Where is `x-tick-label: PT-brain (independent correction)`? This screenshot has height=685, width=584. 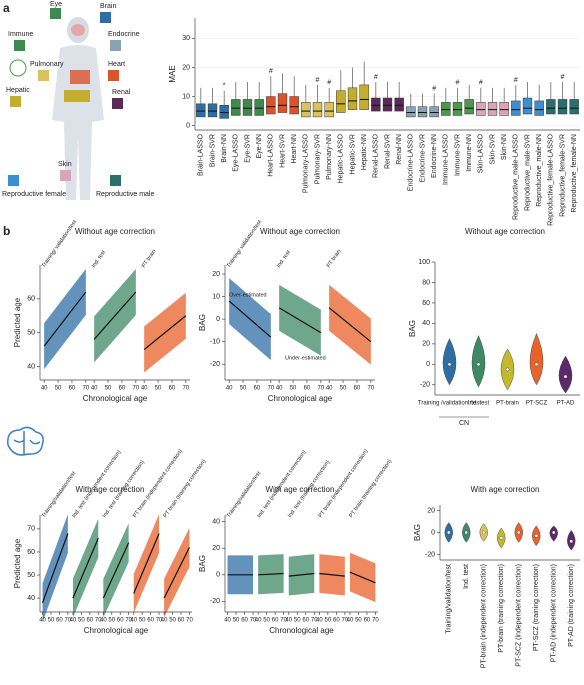 x-tick-label: PT-brain (independent correction) is located at coordinates (484, 616).